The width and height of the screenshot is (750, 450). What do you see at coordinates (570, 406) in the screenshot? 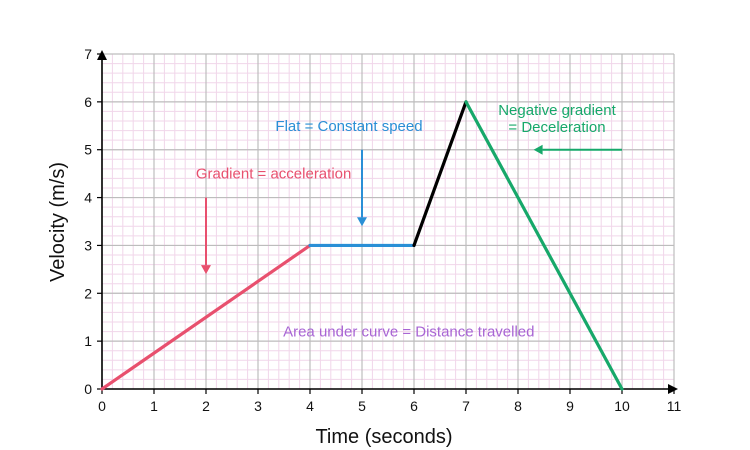
I see `x-tick-label: 9` at bounding box center [570, 406].